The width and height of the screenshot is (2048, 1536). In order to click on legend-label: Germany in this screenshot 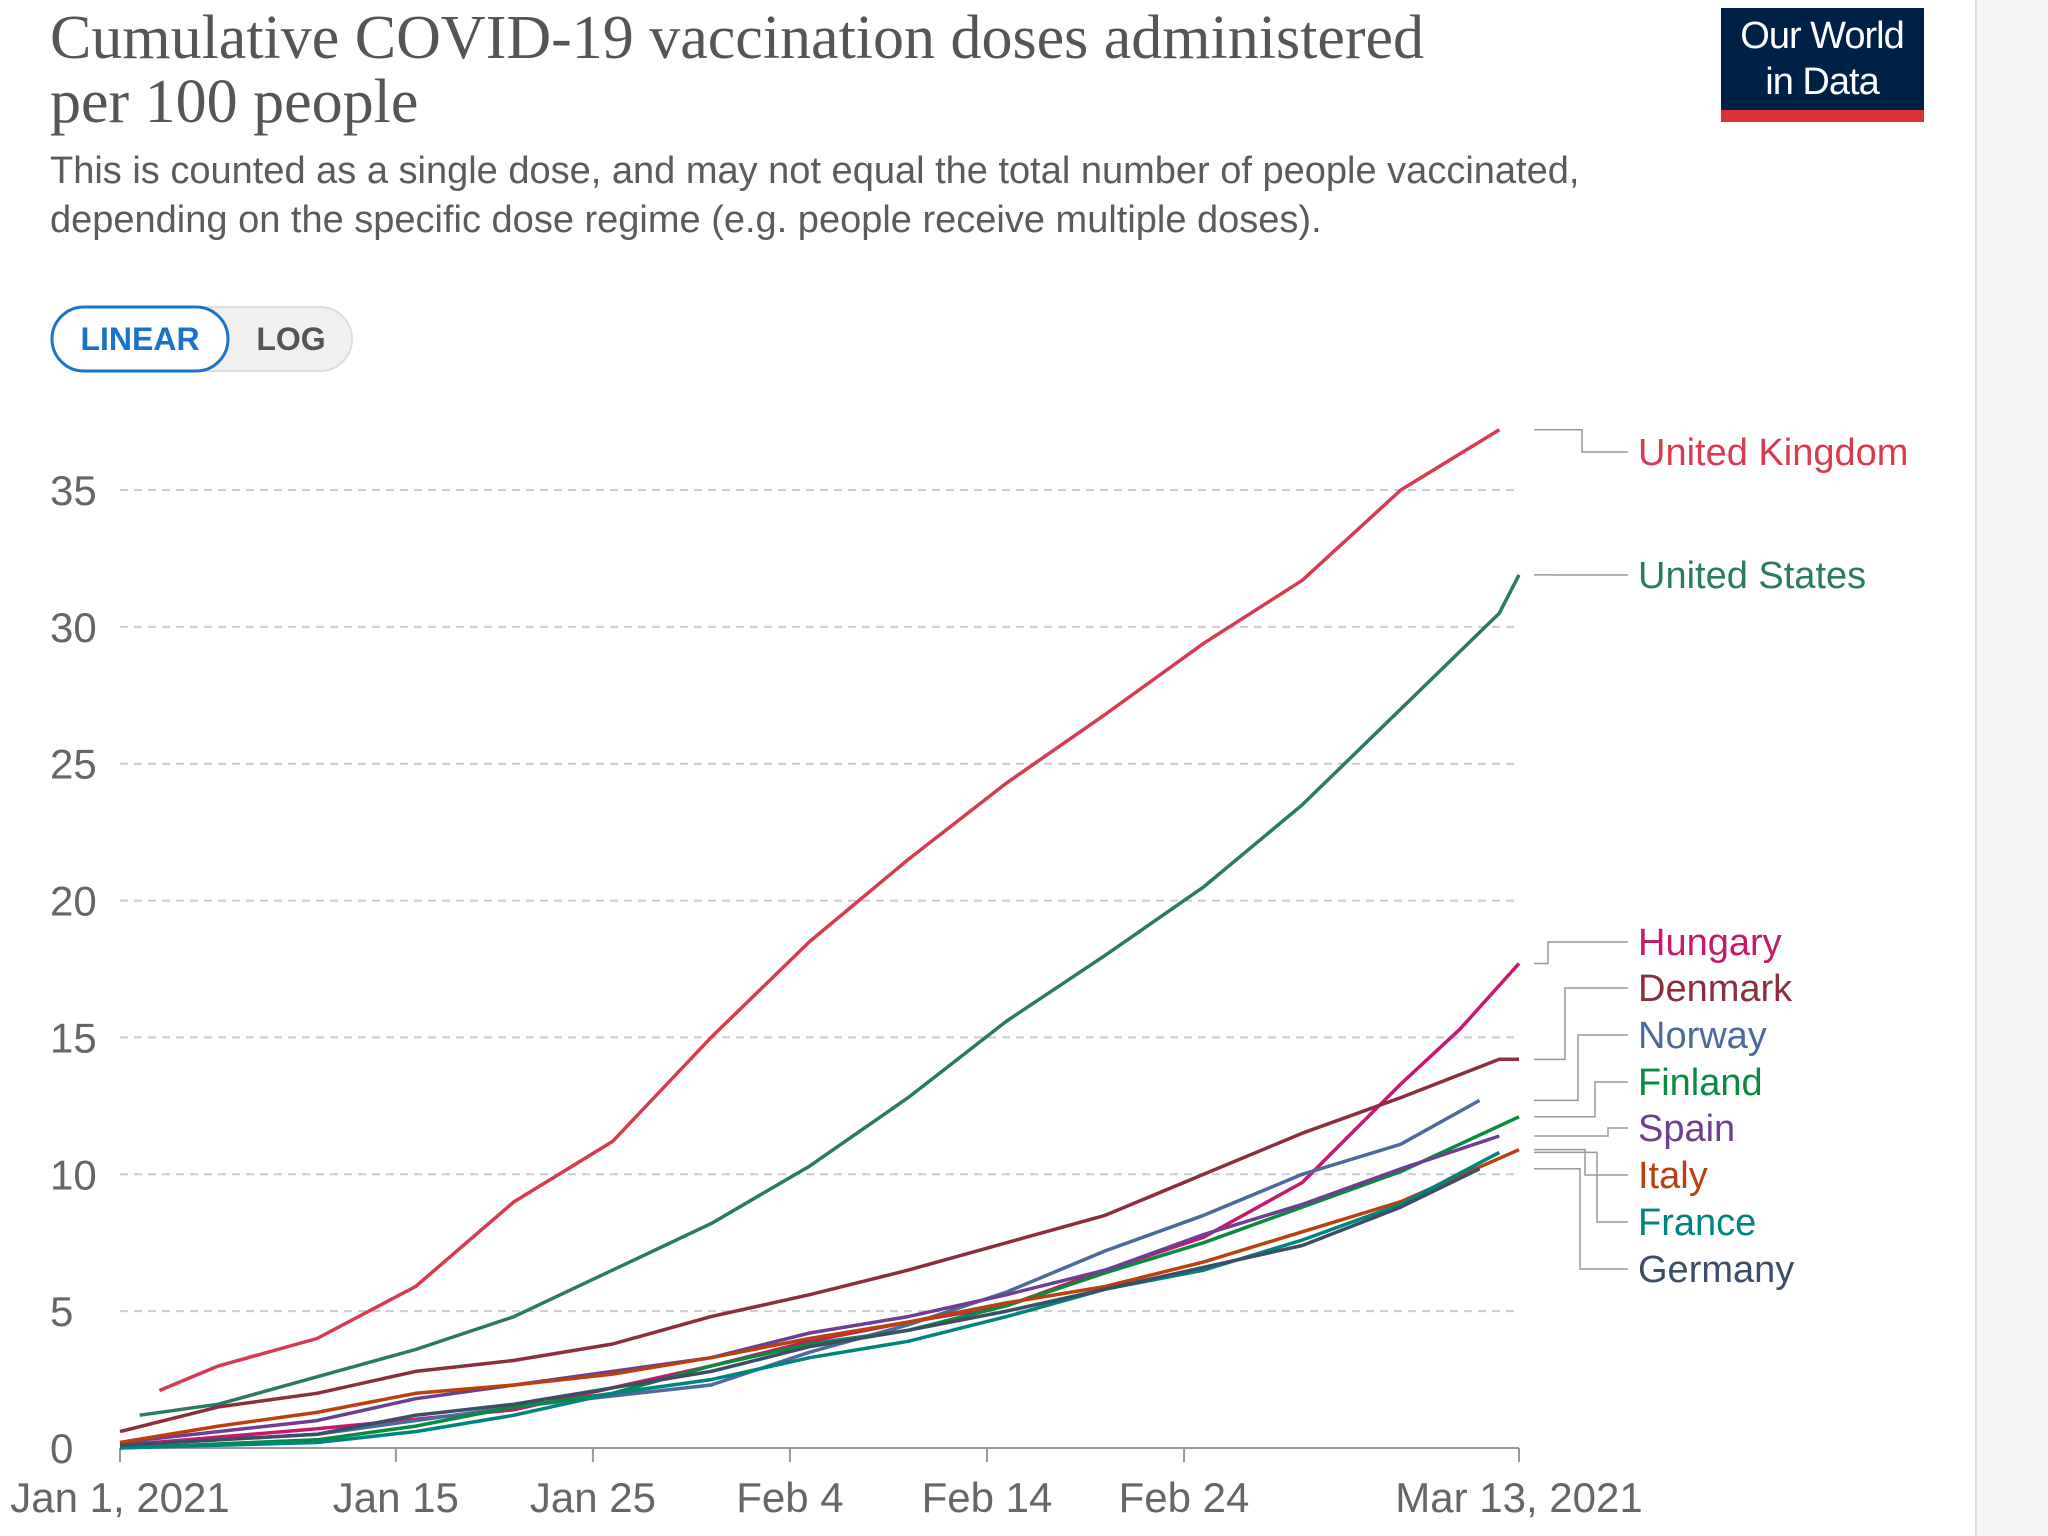, I will do `click(1716, 1270)`.